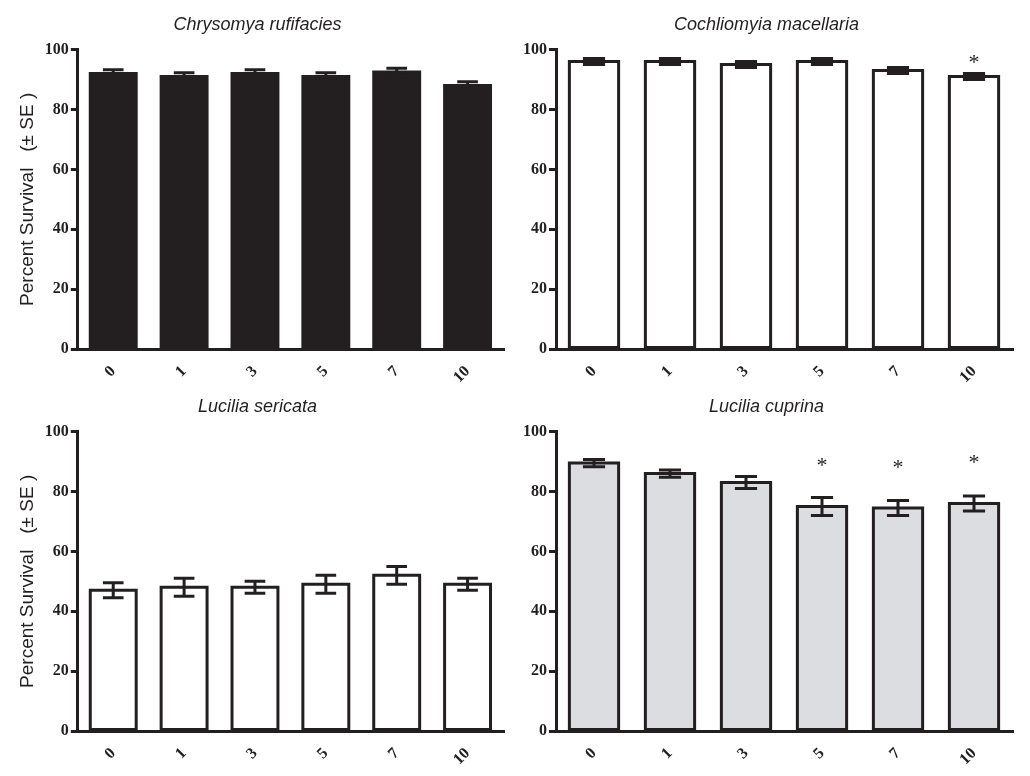 The image size is (1030, 776). I want to click on chart-title: Lucilia cuprina, so click(766, 405).